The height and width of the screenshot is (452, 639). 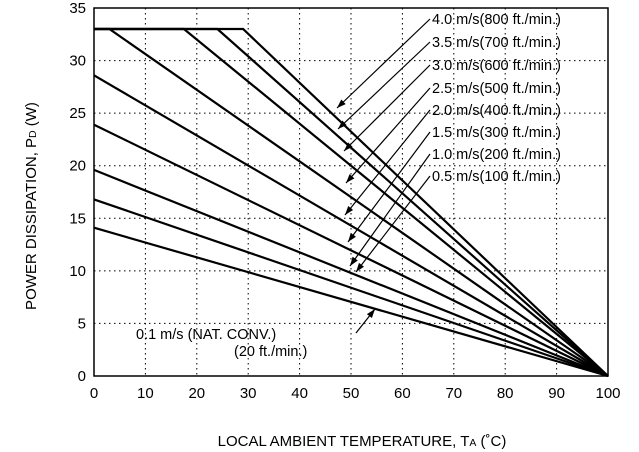 What do you see at coordinates (496, 111) in the screenshot?
I see `curve-label-5: 2.0 m/s(400 ft./min.)` at bounding box center [496, 111].